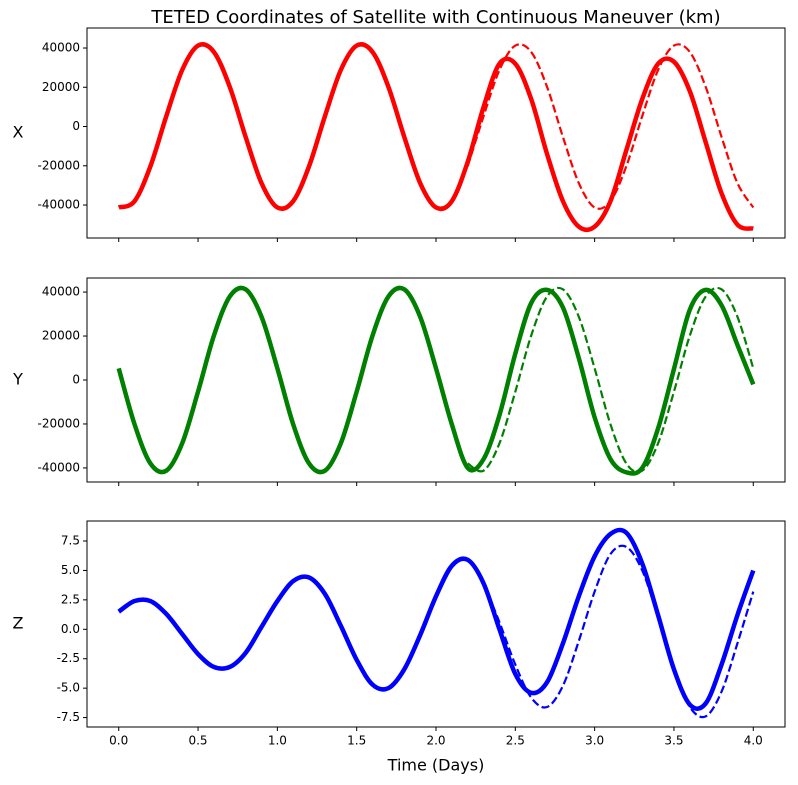 The height and width of the screenshot is (785, 798). What do you see at coordinates (68, 688) in the screenshot?
I see `y-tick-label: -5.0` at bounding box center [68, 688].